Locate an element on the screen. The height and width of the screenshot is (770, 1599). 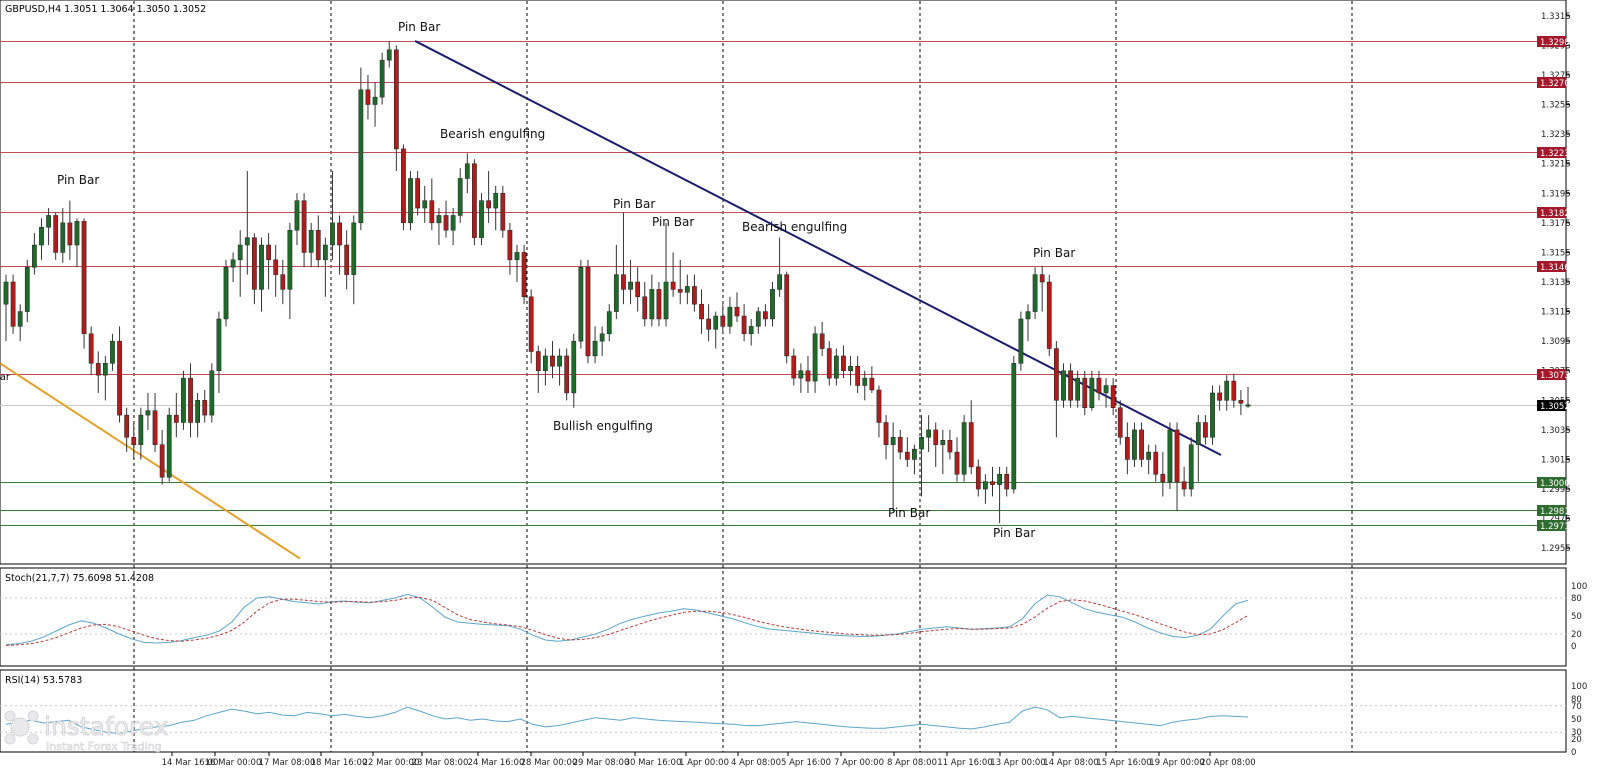
annotation-pin-bar-6: Pin Bar is located at coordinates (909, 513).